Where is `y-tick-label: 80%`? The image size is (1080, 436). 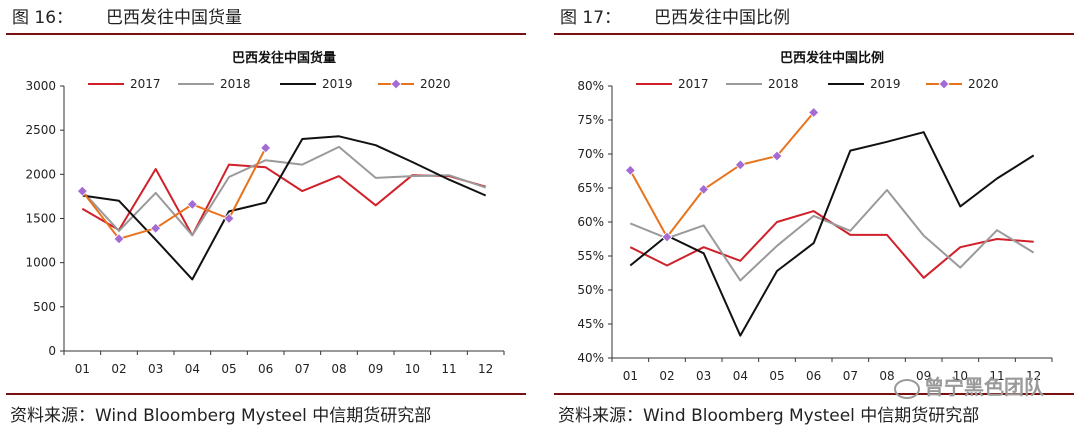
y-tick-label: 80% is located at coordinates (590, 86).